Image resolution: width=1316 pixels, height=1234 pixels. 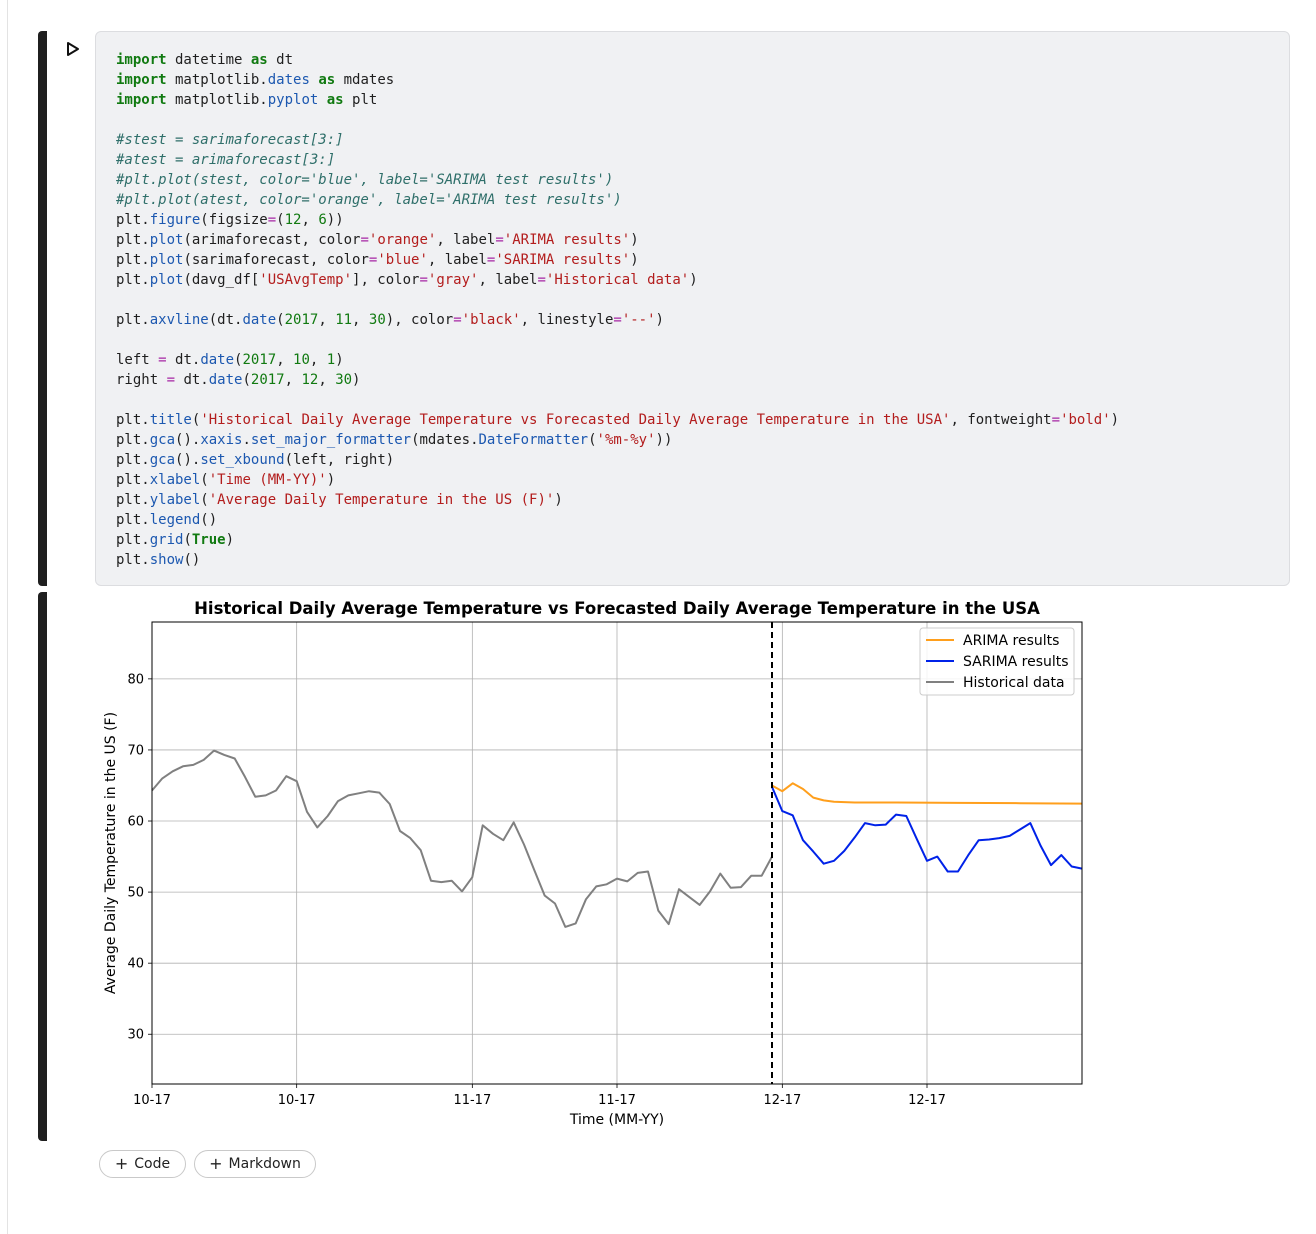 I want to click on code-token: 'SARIMA results', so click(x=563, y=260).